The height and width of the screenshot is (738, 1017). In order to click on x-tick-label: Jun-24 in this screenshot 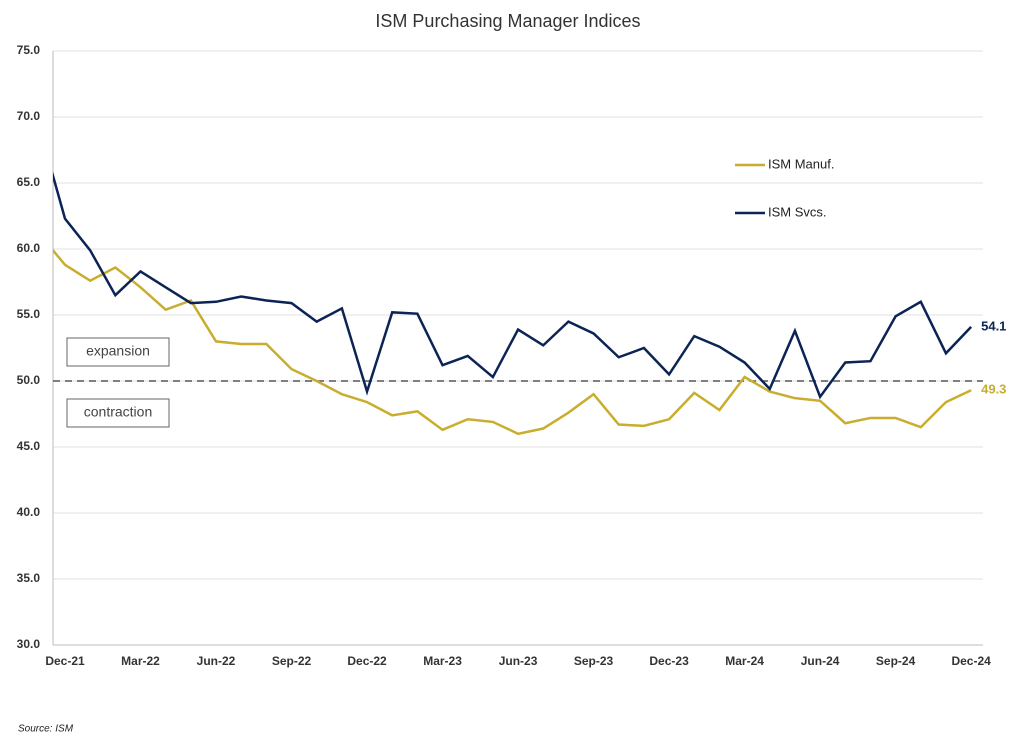, I will do `click(820, 661)`.